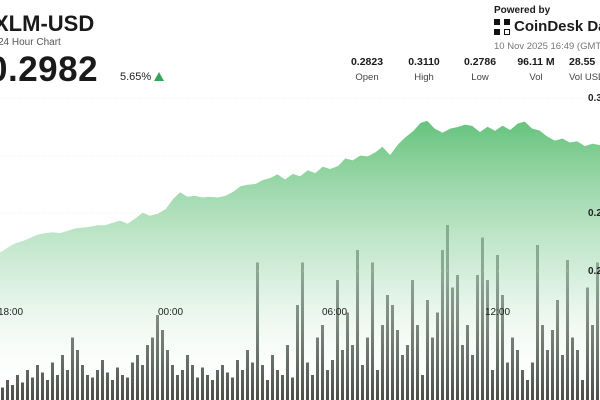  Describe the element at coordinates (594, 98) in the screenshot. I see `y-tick: 0.3` at that location.